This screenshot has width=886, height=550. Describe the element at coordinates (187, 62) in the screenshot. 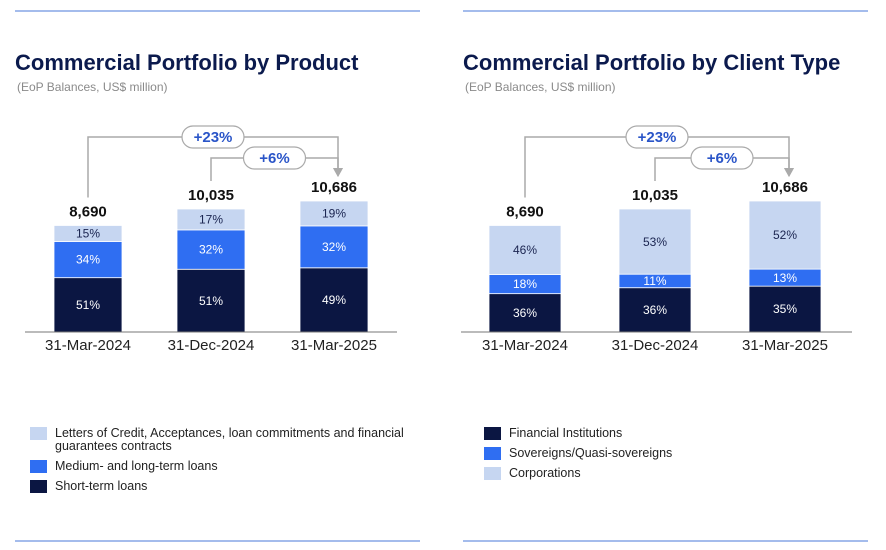

I see `chart-title: Commercial Portfolio by Product` at that location.